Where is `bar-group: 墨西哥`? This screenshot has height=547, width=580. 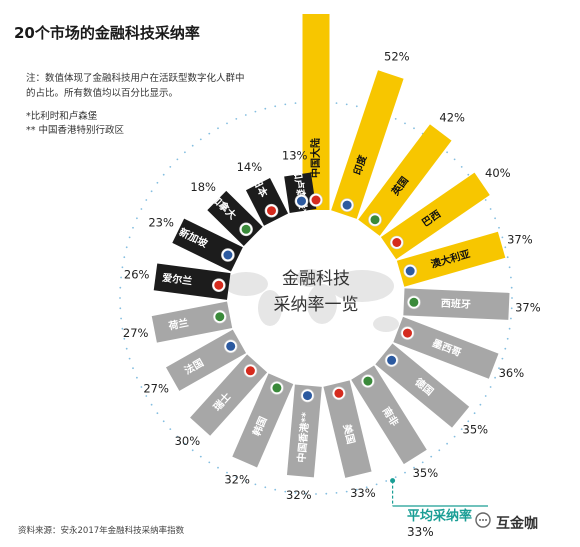
bar-group: 墨西哥 is located at coordinates (446, 347).